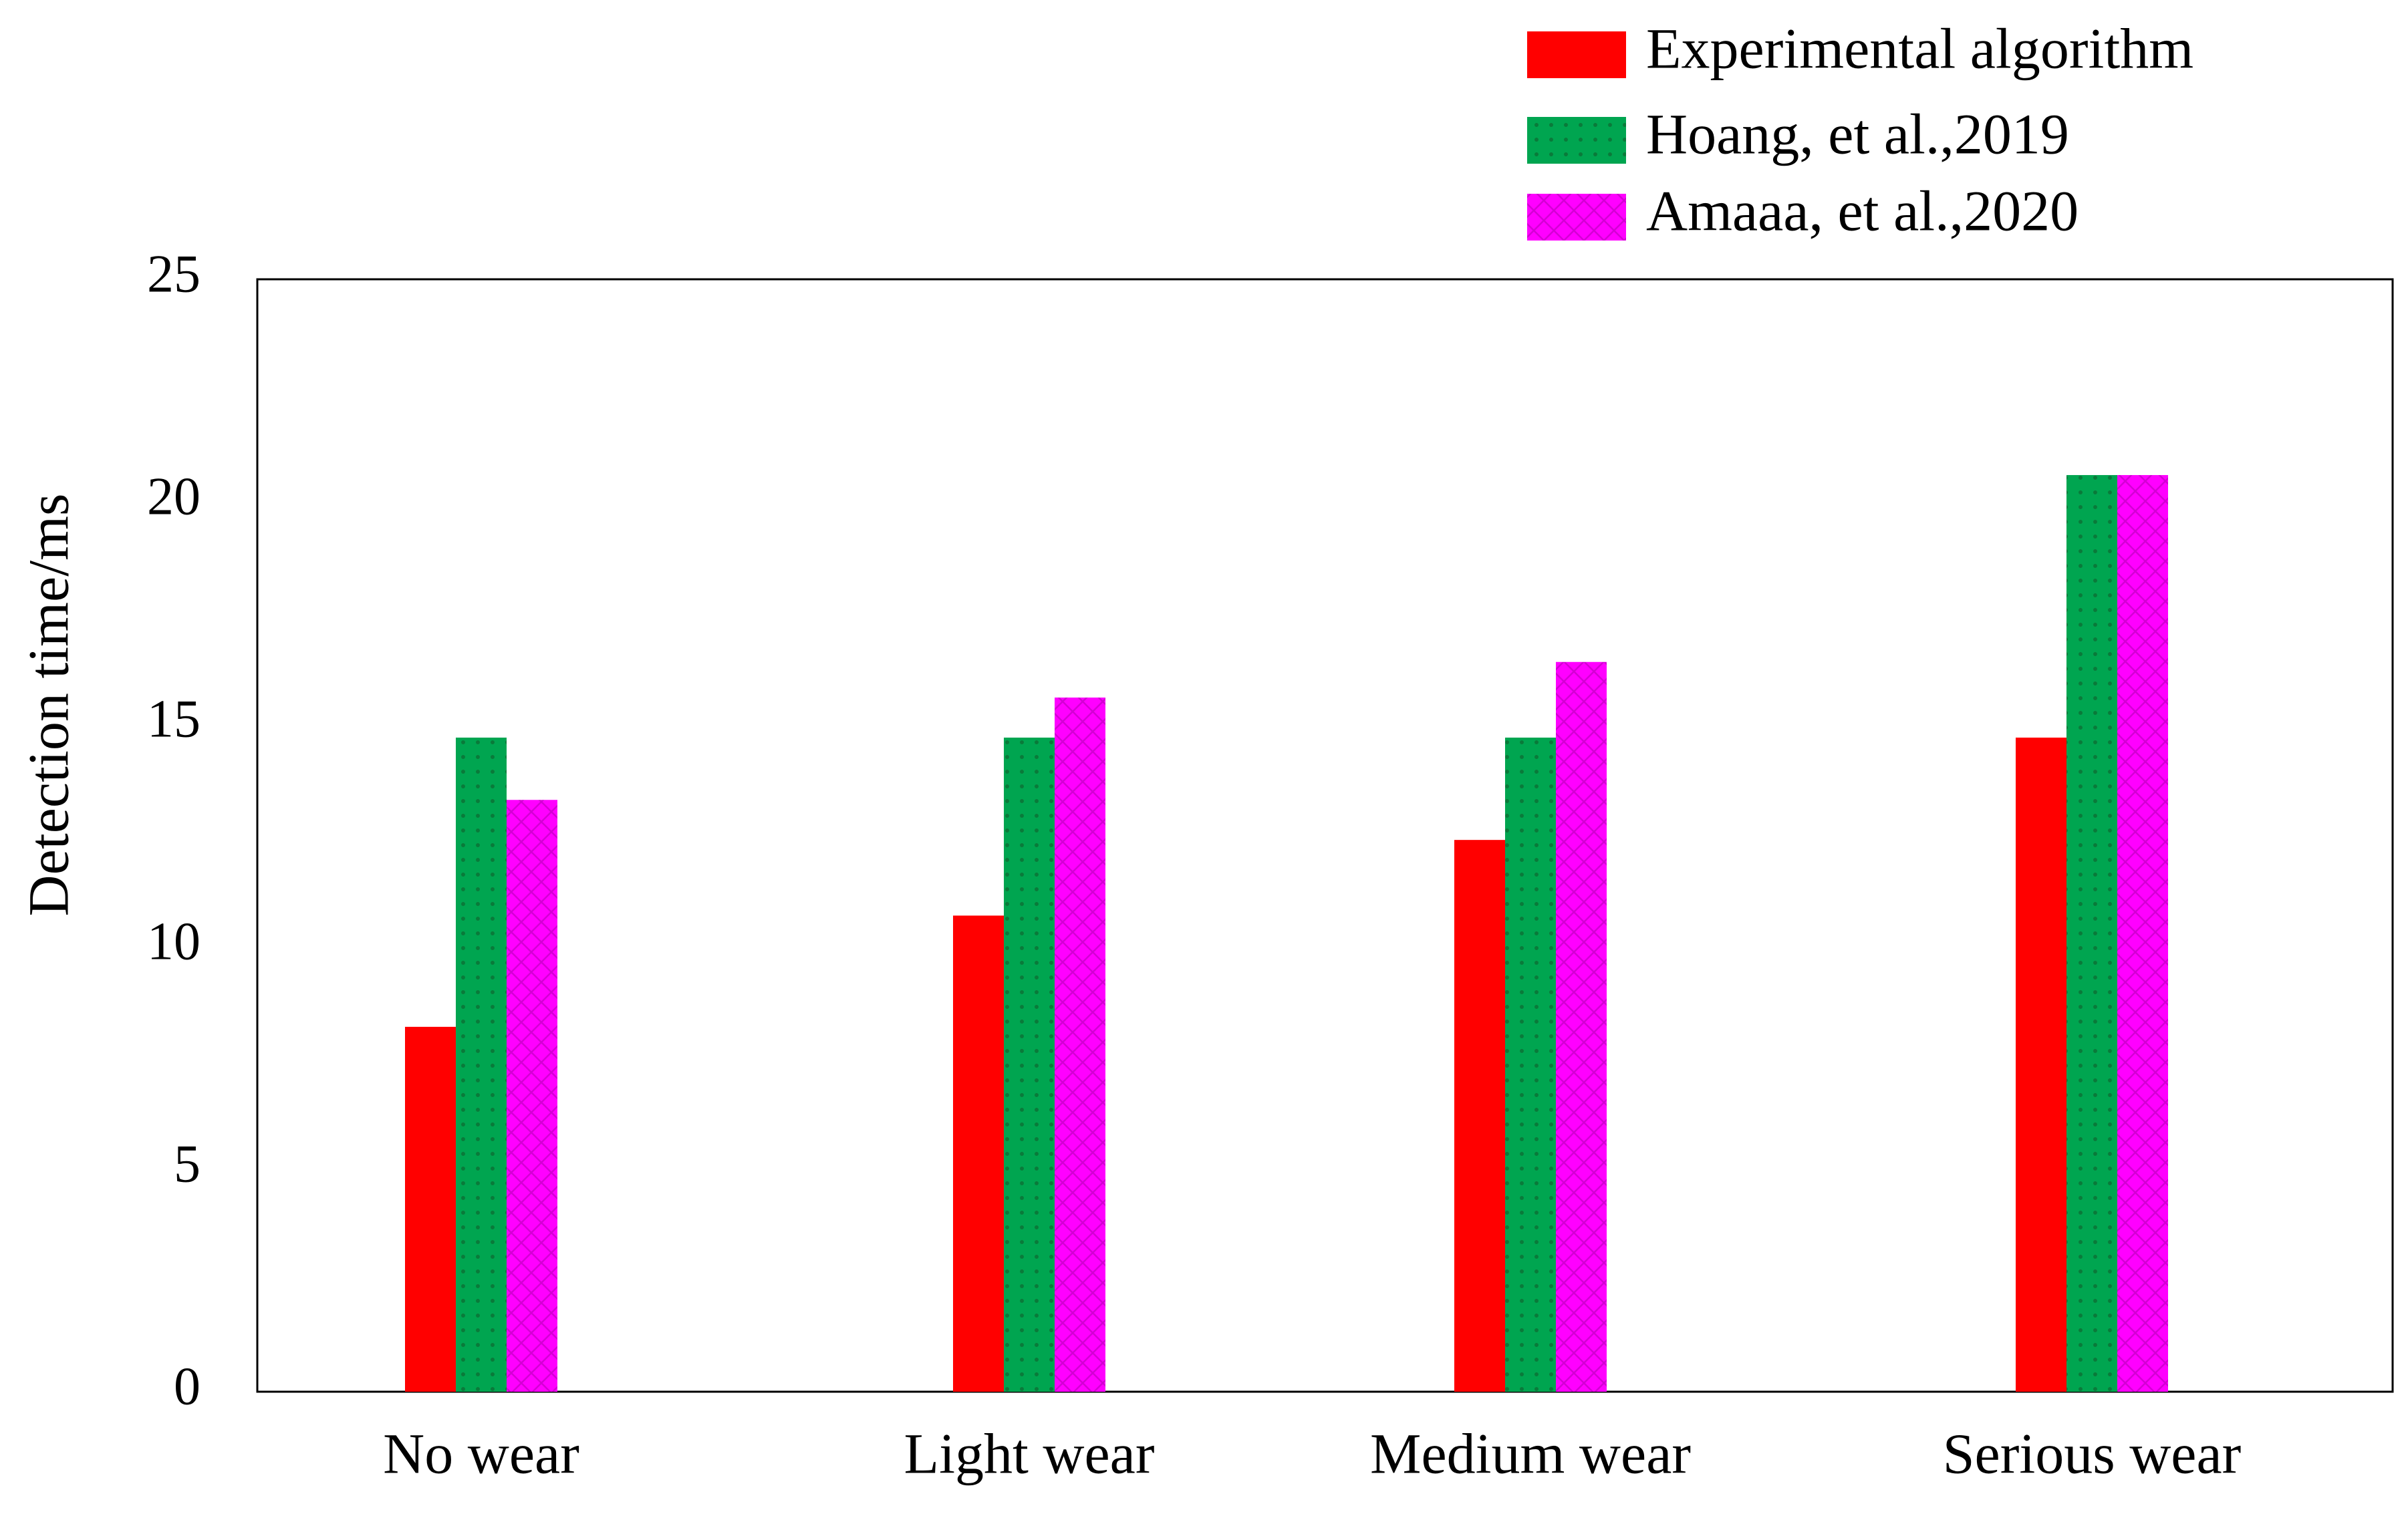 The image size is (2408, 1522). What do you see at coordinates (173, 830) in the screenshot?
I see `y-axis-ticks: 0 5 10 15 20 25` at bounding box center [173, 830].